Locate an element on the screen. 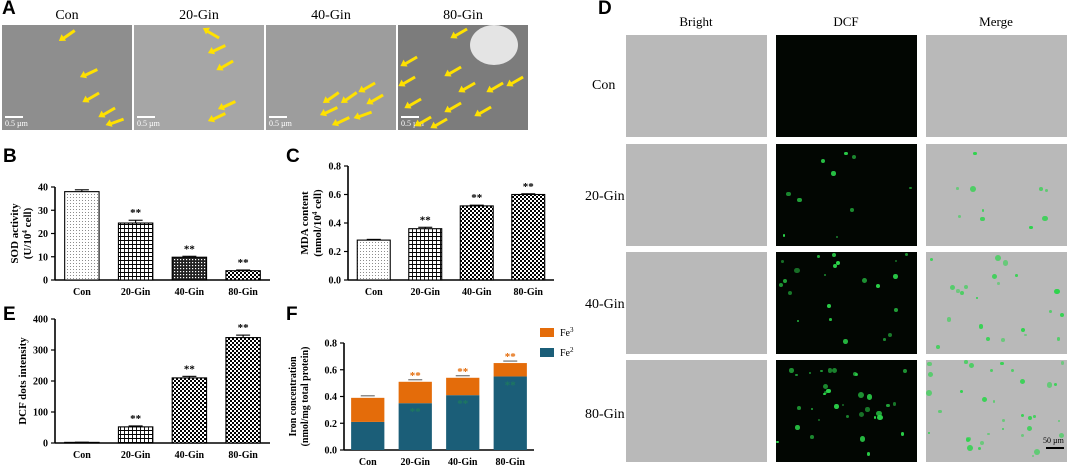 Image resolution: width=1072 pixels, height=467 pixels. micrograph-bright-con is located at coordinates (696, 86).